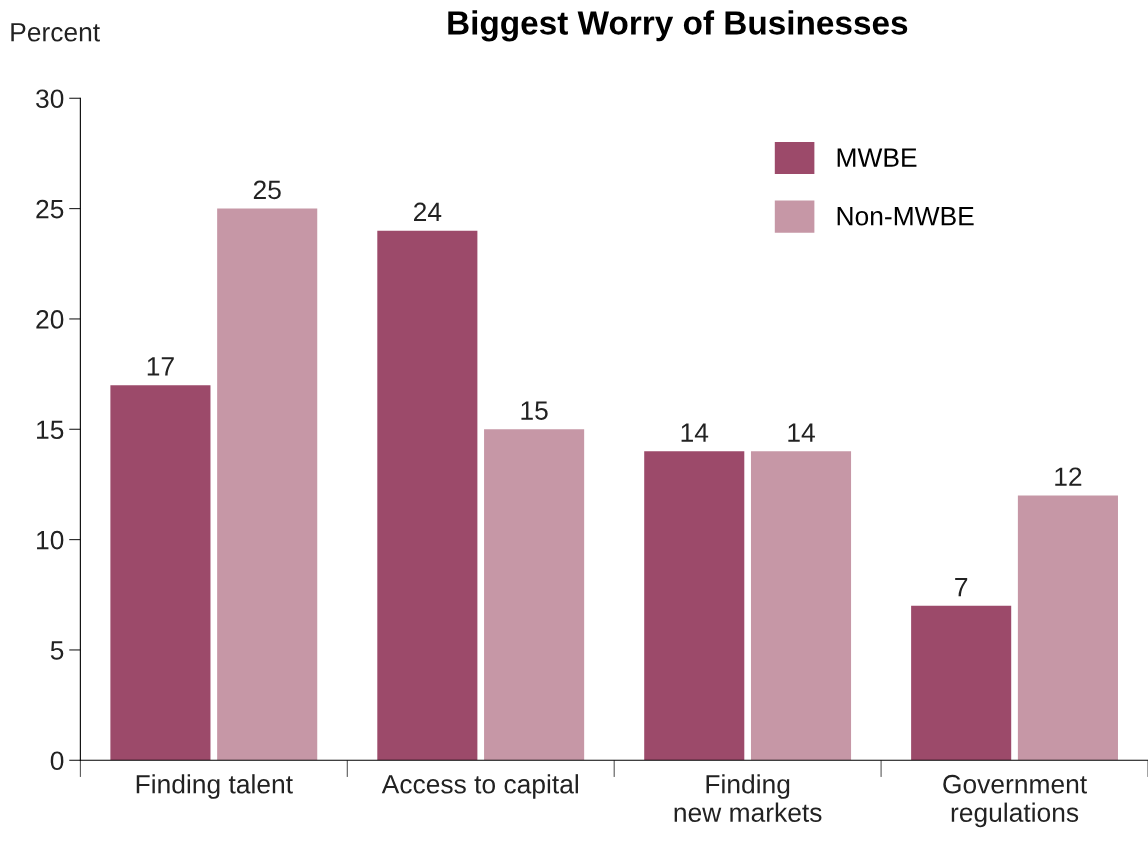 The image size is (1148, 862). What do you see at coordinates (50, 319) in the screenshot?
I see `y-tick-label: 20` at bounding box center [50, 319].